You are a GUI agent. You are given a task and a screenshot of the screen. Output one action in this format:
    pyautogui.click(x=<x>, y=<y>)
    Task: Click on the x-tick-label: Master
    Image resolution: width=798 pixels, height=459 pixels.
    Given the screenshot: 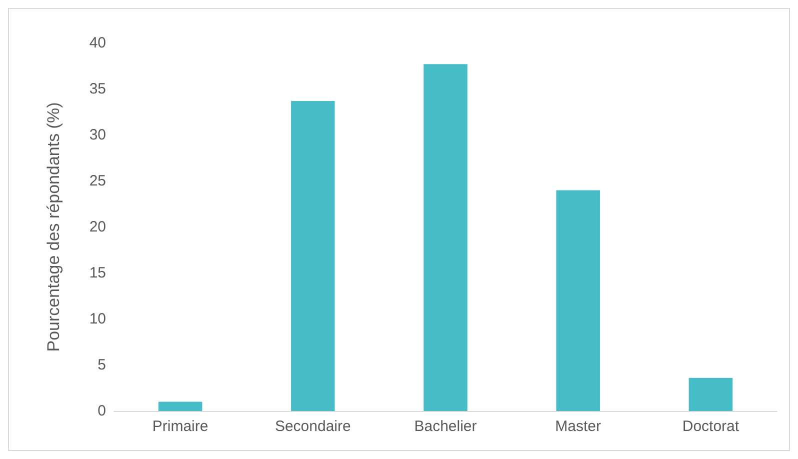 What is the action you would take?
    pyautogui.click(x=578, y=426)
    